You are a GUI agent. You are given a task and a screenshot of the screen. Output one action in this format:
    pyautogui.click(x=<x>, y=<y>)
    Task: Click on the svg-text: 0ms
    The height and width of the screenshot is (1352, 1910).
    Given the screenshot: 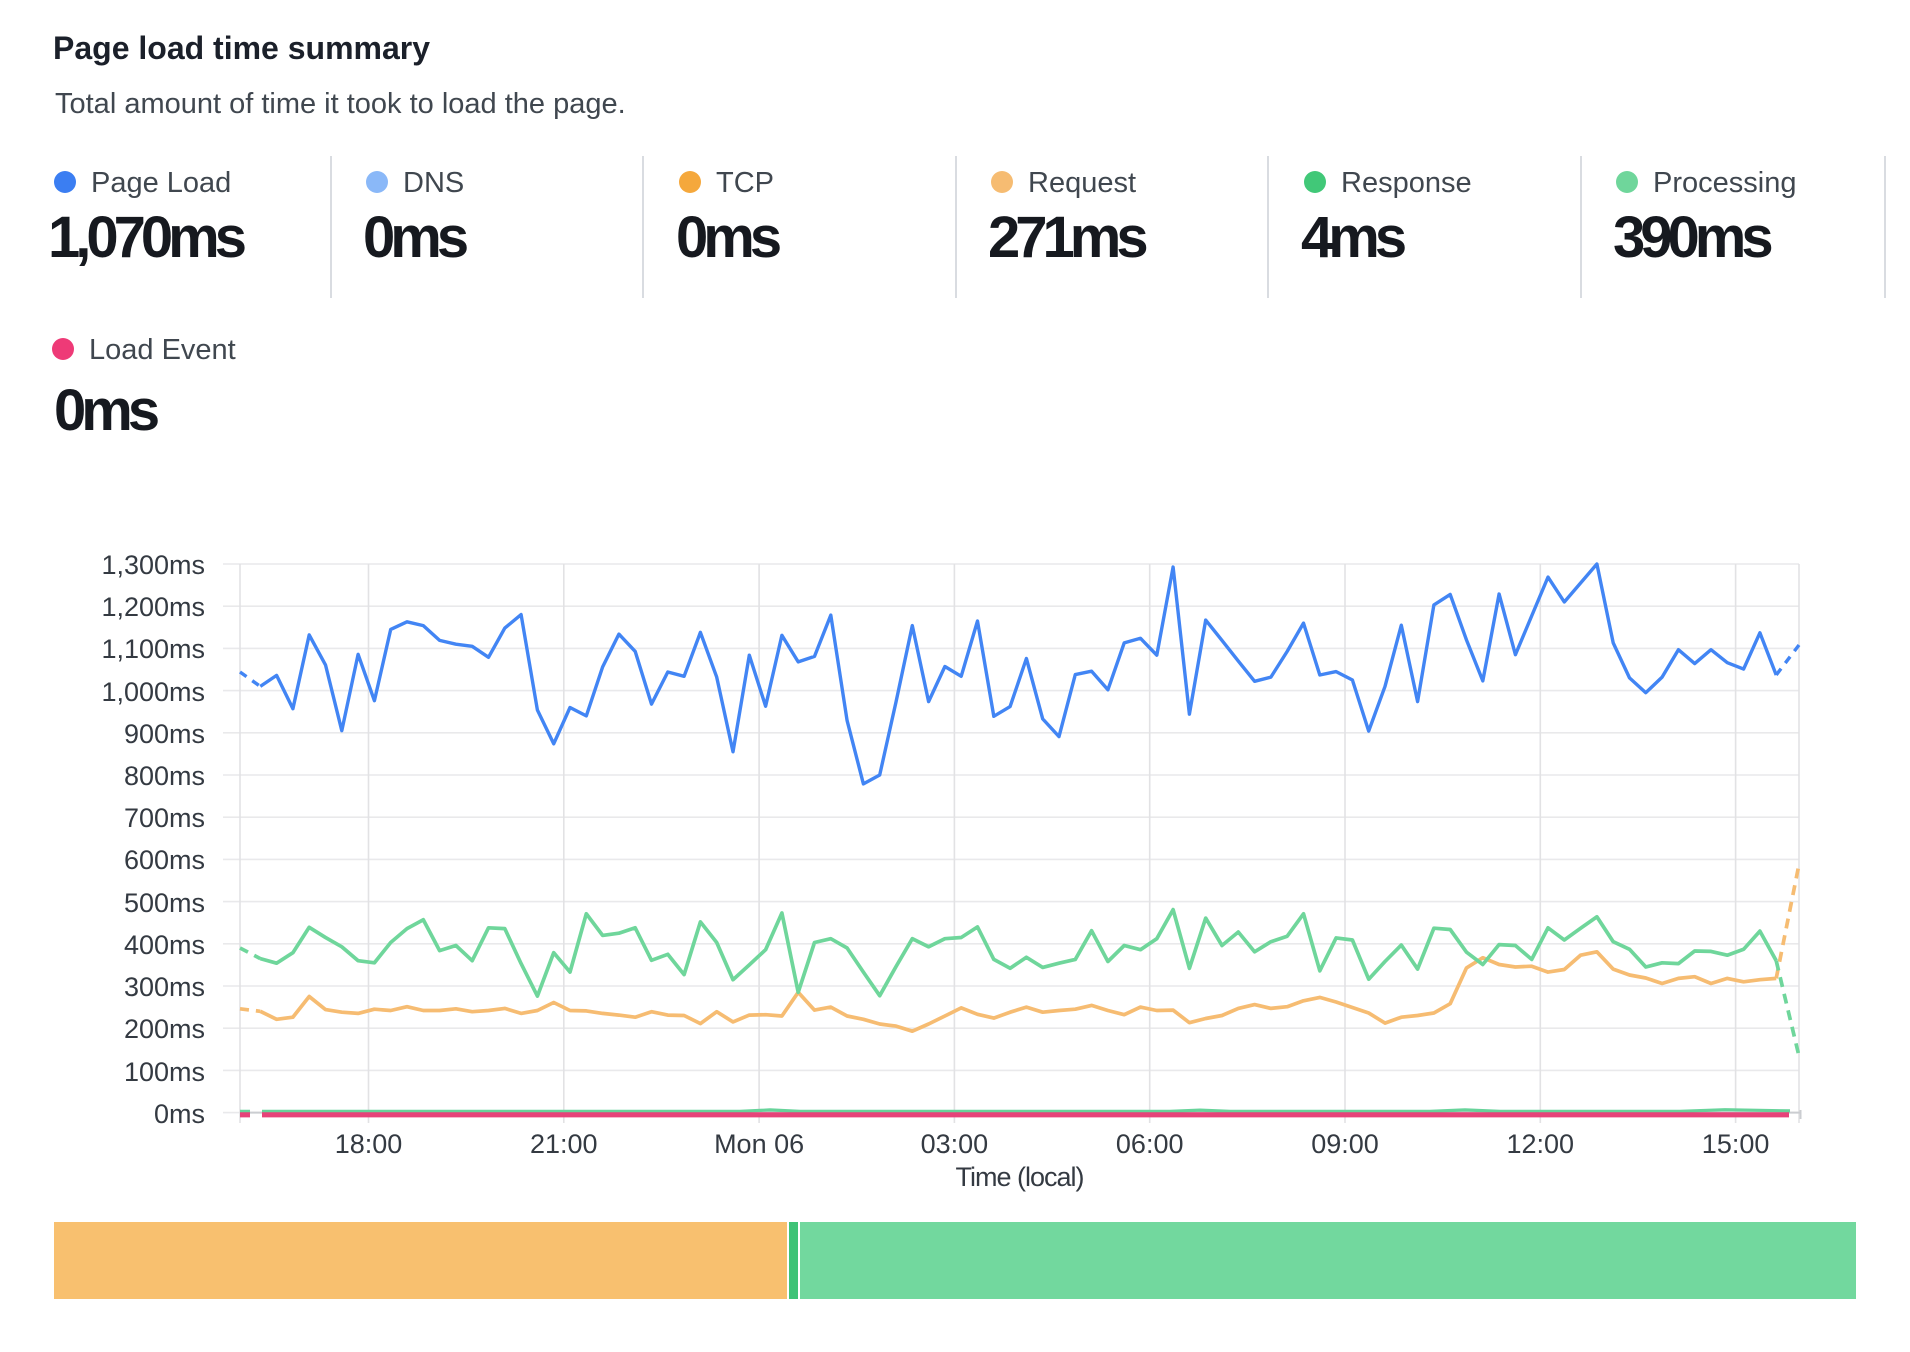 What is the action you would take?
    pyautogui.click(x=179, y=1114)
    